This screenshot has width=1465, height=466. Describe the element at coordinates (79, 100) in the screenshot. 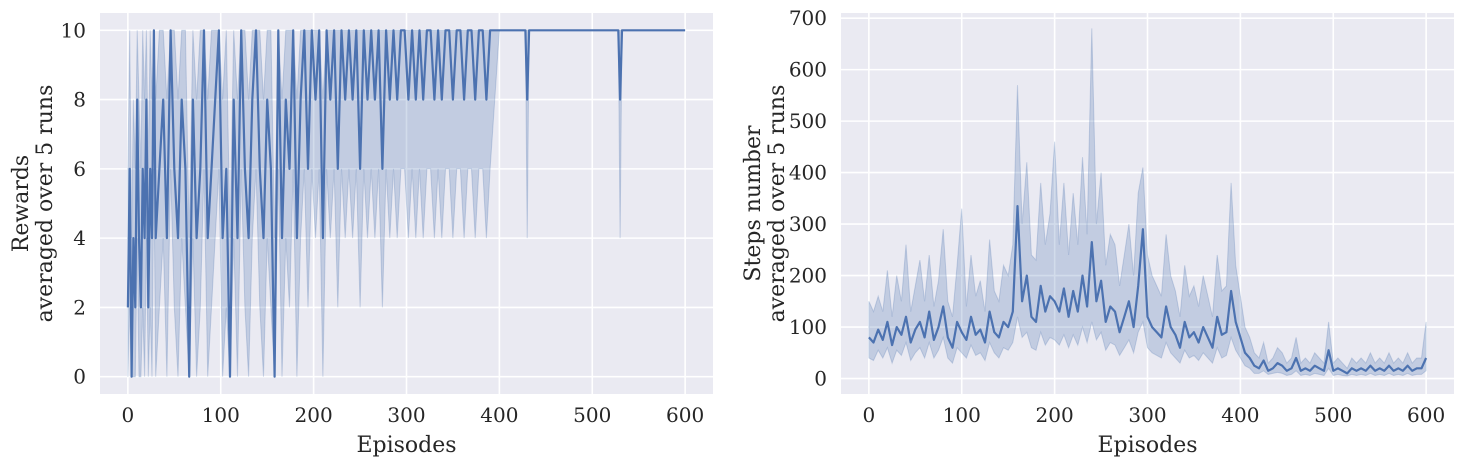

I see `y-tick-label-4: 8` at that location.